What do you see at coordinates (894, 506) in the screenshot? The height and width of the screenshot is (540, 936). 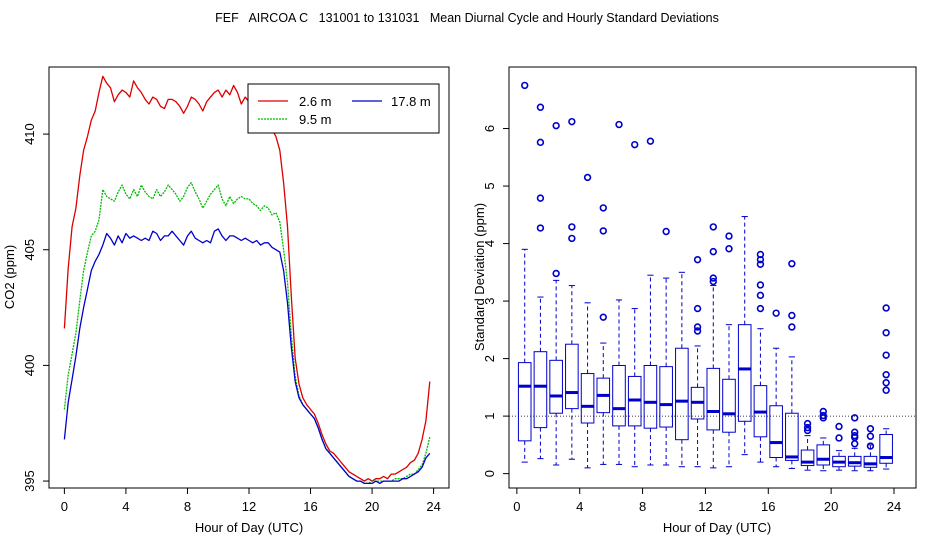 I see `right-x-tick-label: 24` at bounding box center [894, 506].